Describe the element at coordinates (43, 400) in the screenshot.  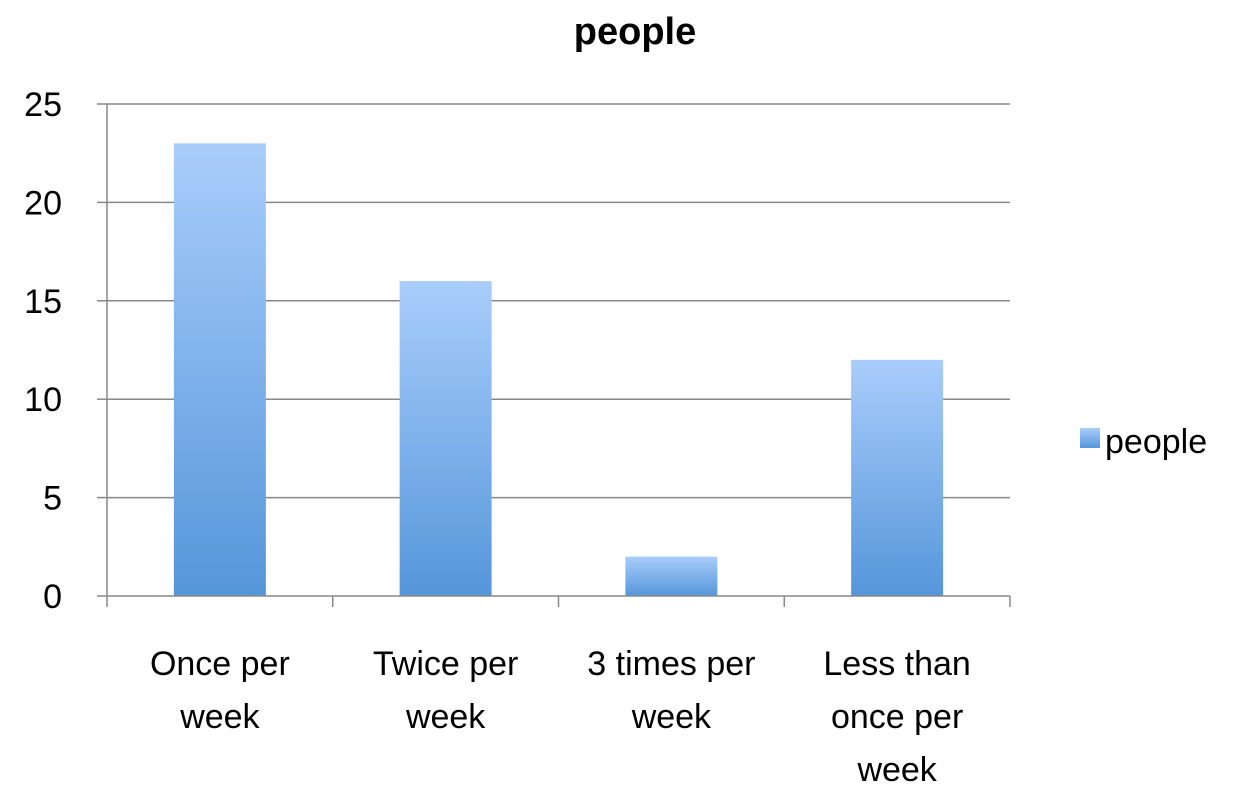
I see `y-tick-label: 10` at that location.